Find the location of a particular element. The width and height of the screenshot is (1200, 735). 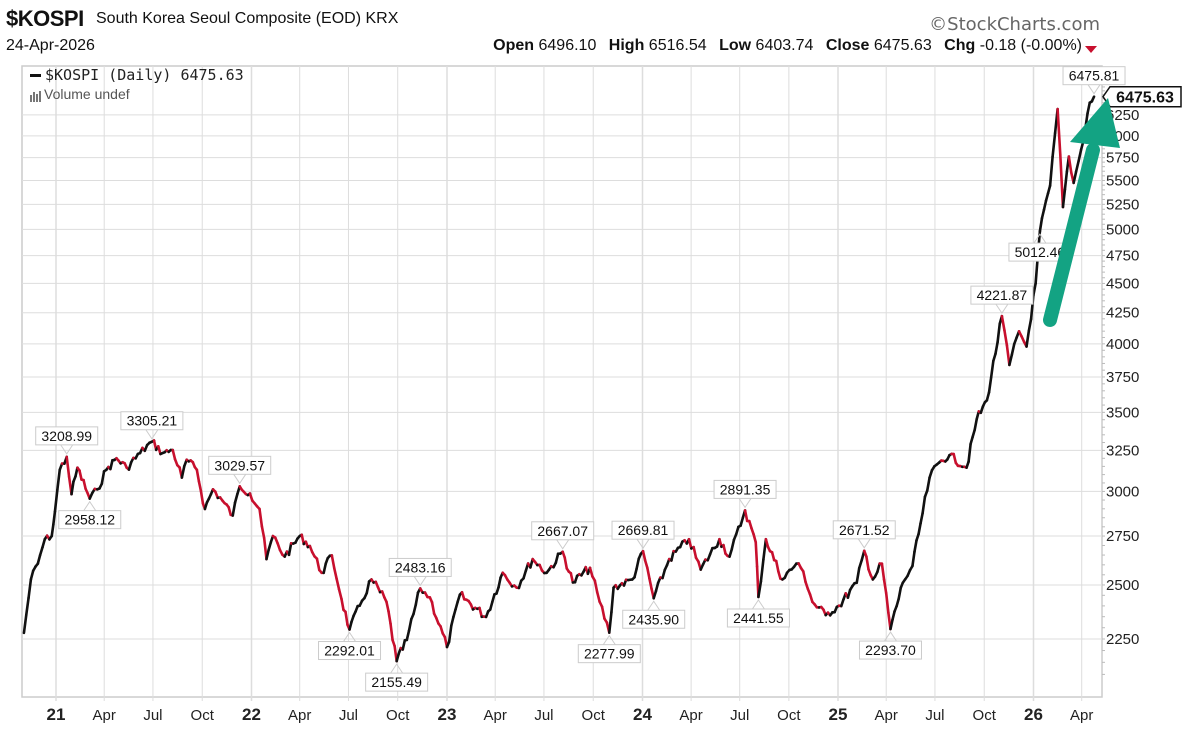

x-tick-label: Oct is located at coordinates (398, 715).